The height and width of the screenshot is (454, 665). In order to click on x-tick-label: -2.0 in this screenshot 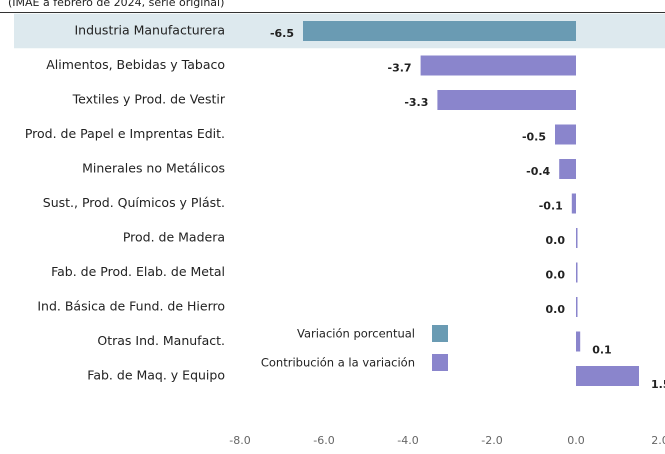, I will do `click(491, 440)`.